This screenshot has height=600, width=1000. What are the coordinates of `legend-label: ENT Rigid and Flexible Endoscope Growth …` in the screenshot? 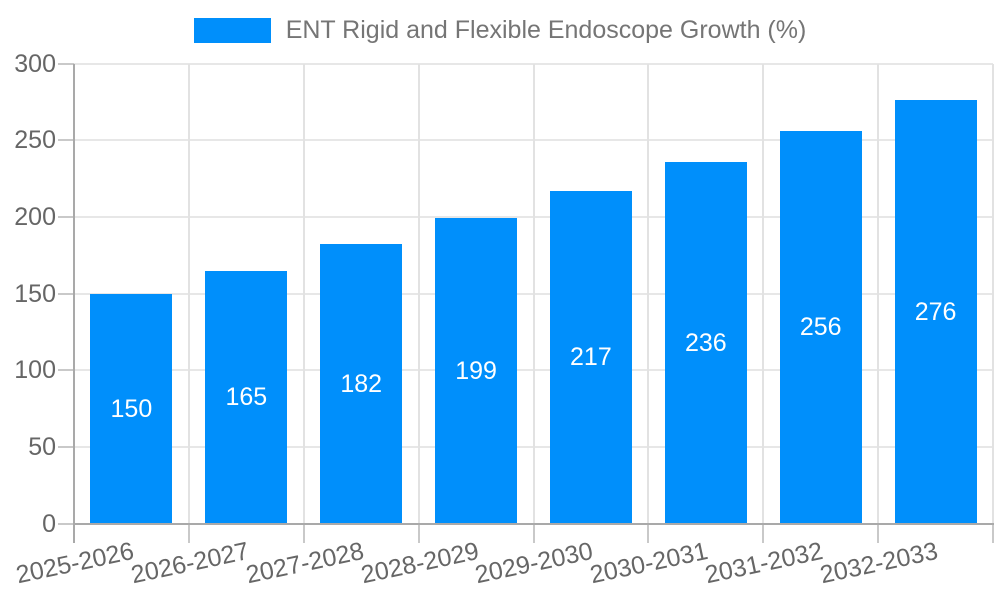 It's located at (546, 30).